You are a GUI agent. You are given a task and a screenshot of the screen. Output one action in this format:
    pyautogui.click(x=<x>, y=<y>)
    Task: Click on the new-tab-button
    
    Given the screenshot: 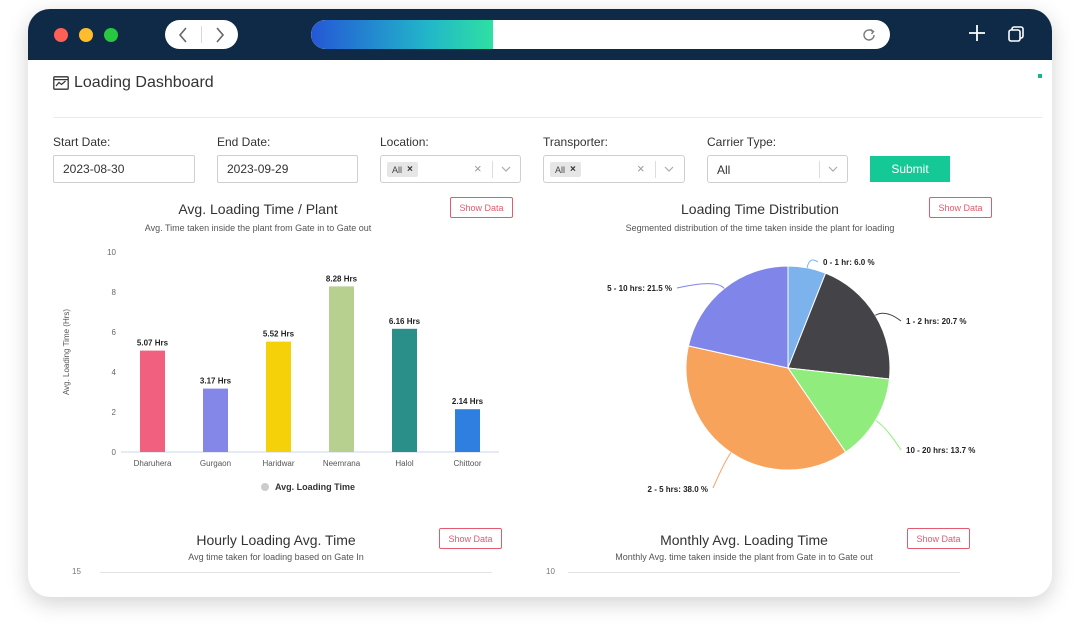 What is the action you would take?
    pyautogui.click(x=977, y=34)
    